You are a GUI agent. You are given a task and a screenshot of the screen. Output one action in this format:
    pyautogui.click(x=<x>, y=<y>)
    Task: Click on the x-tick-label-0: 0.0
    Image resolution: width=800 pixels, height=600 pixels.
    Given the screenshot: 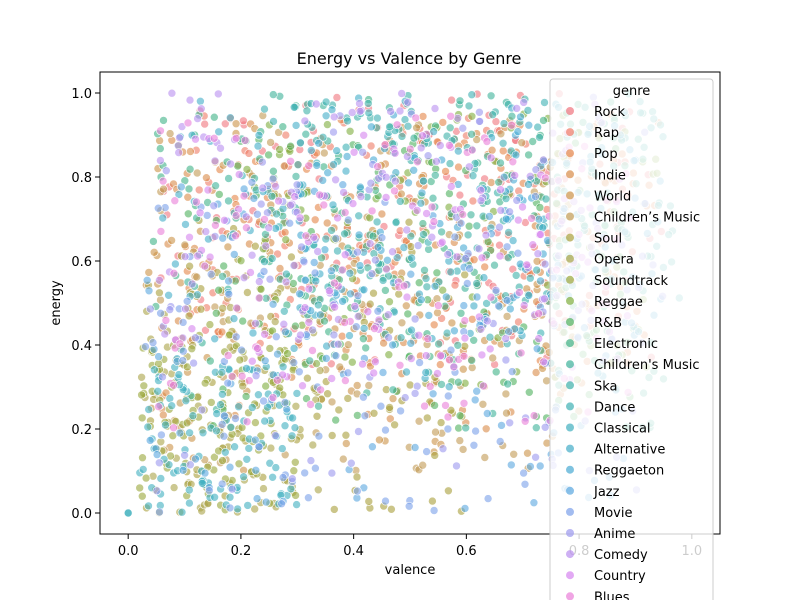 What is the action you would take?
    pyautogui.click(x=128, y=551)
    